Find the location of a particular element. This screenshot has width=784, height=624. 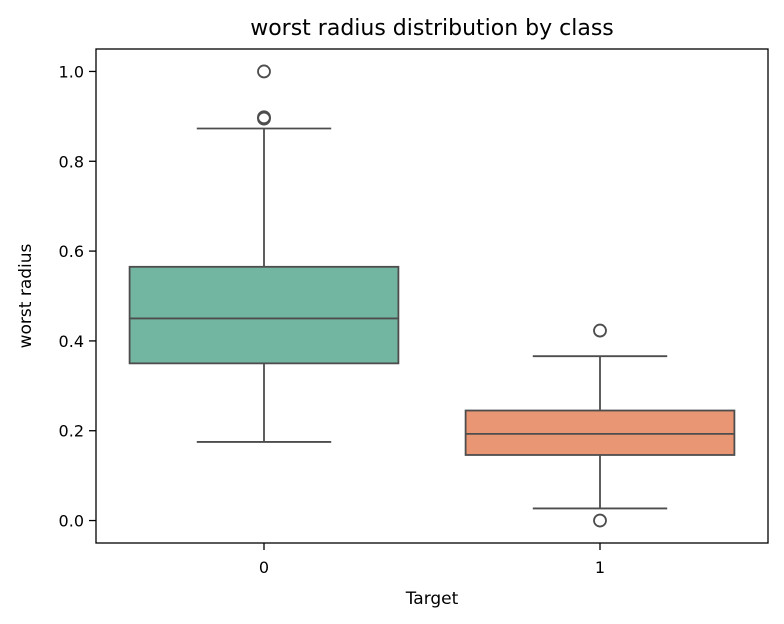

y-tick-label: 0.6 is located at coordinates (71, 251).